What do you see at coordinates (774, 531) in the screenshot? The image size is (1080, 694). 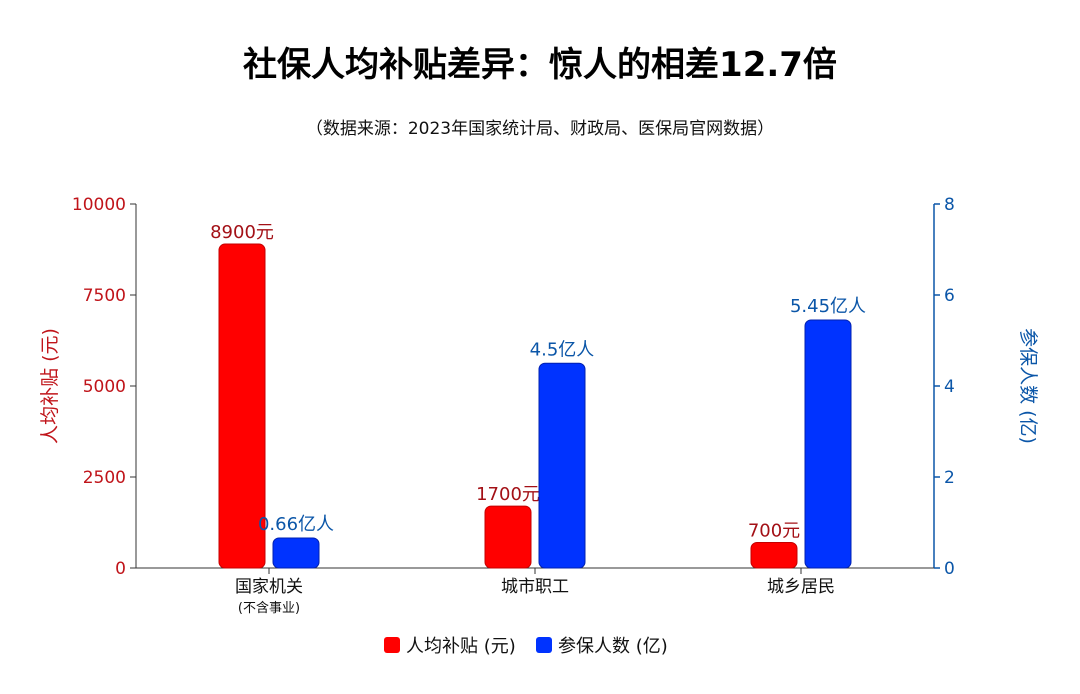 I see `bar-subsidy-label: 700元` at bounding box center [774, 531].